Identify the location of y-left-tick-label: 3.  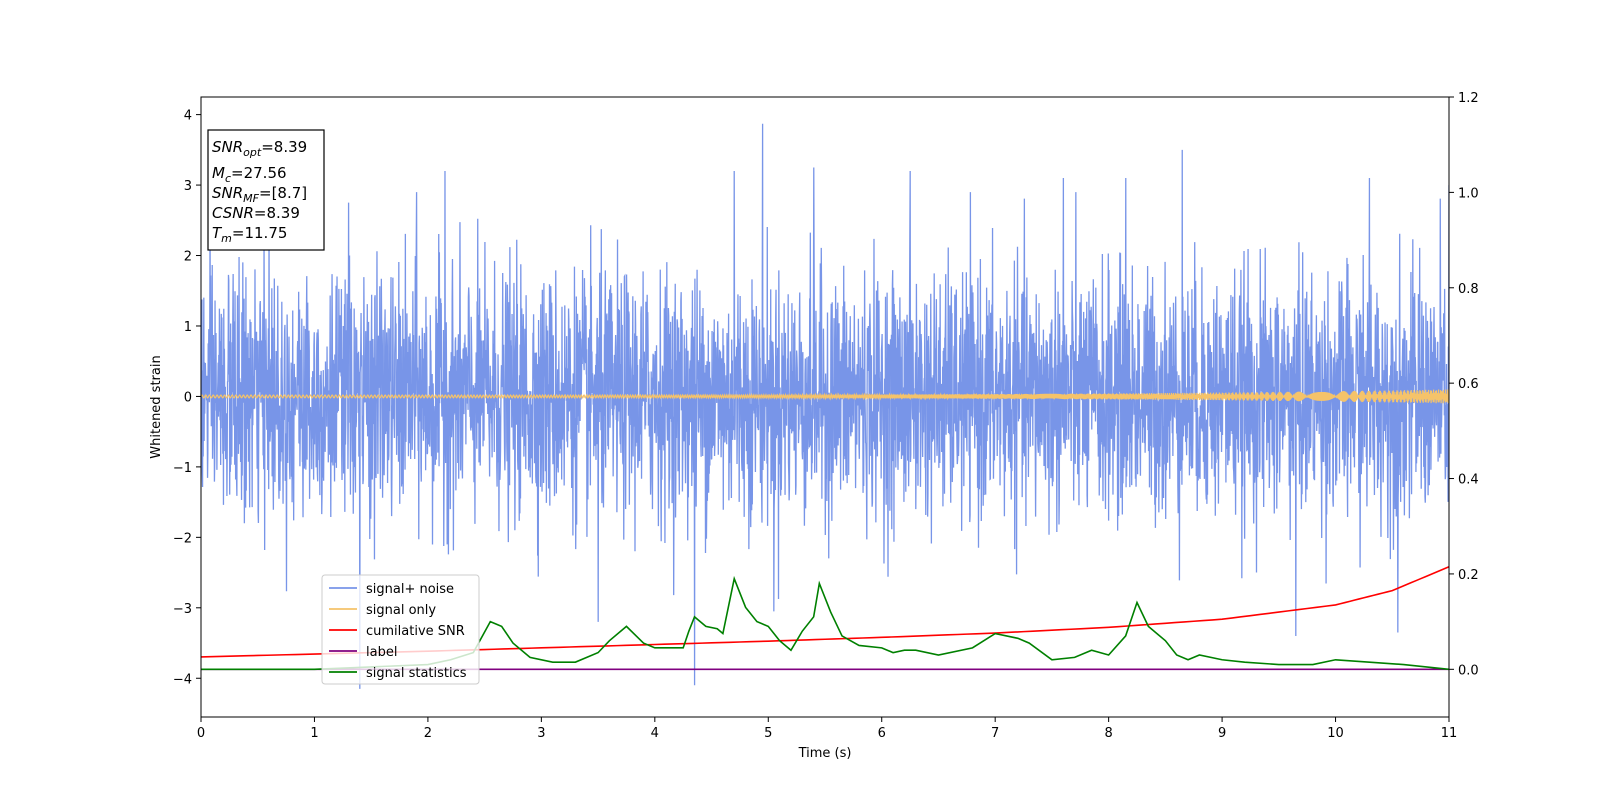
(188, 186).